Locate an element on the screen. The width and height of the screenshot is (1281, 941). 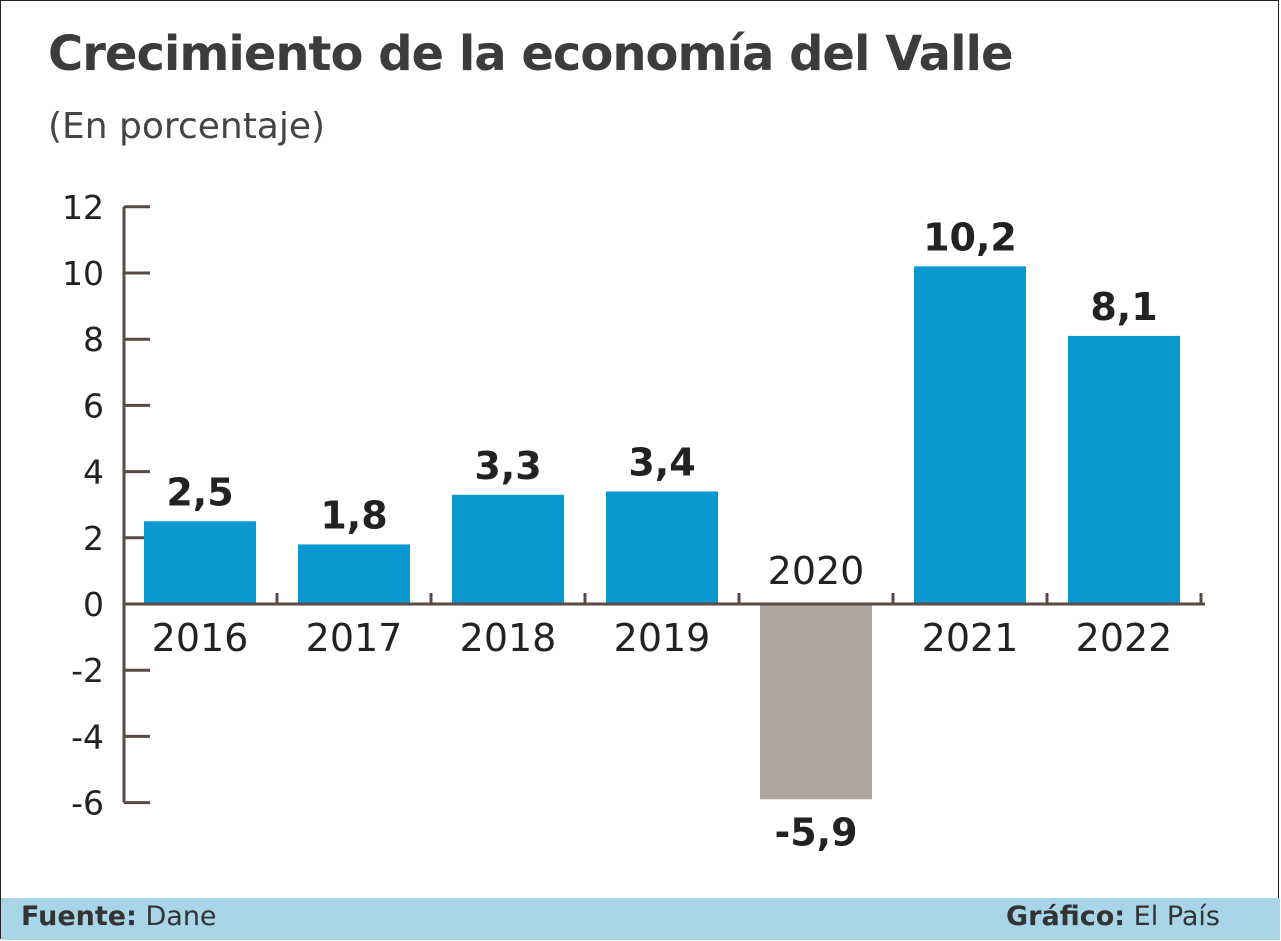
chart-title: Crecimiento de la economía del Valle is located at coordinates (531, 54).